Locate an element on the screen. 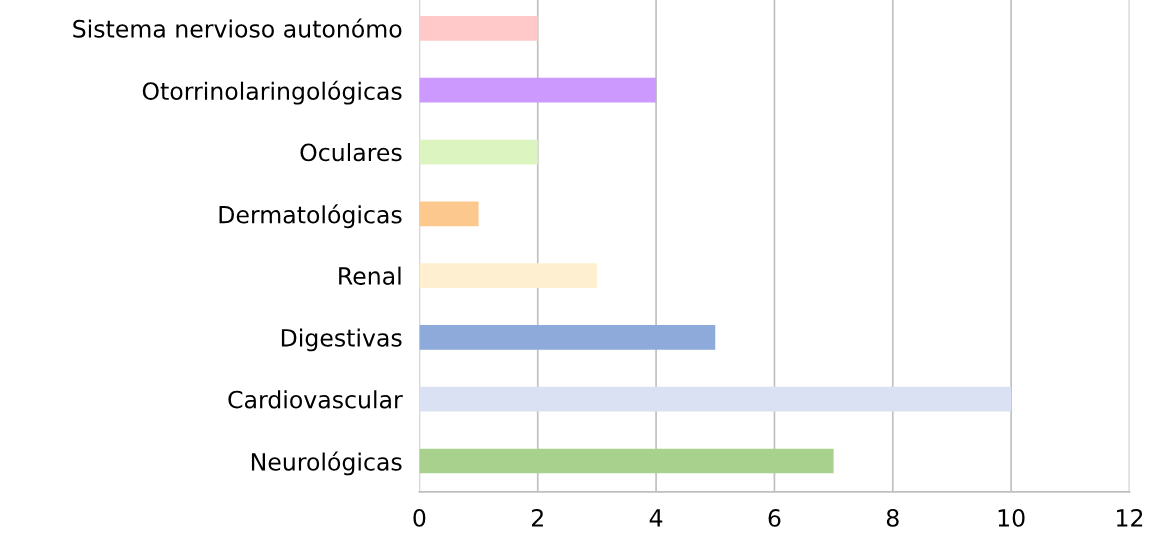  y-tick-label: Renal is located at coordinates (370, 275).